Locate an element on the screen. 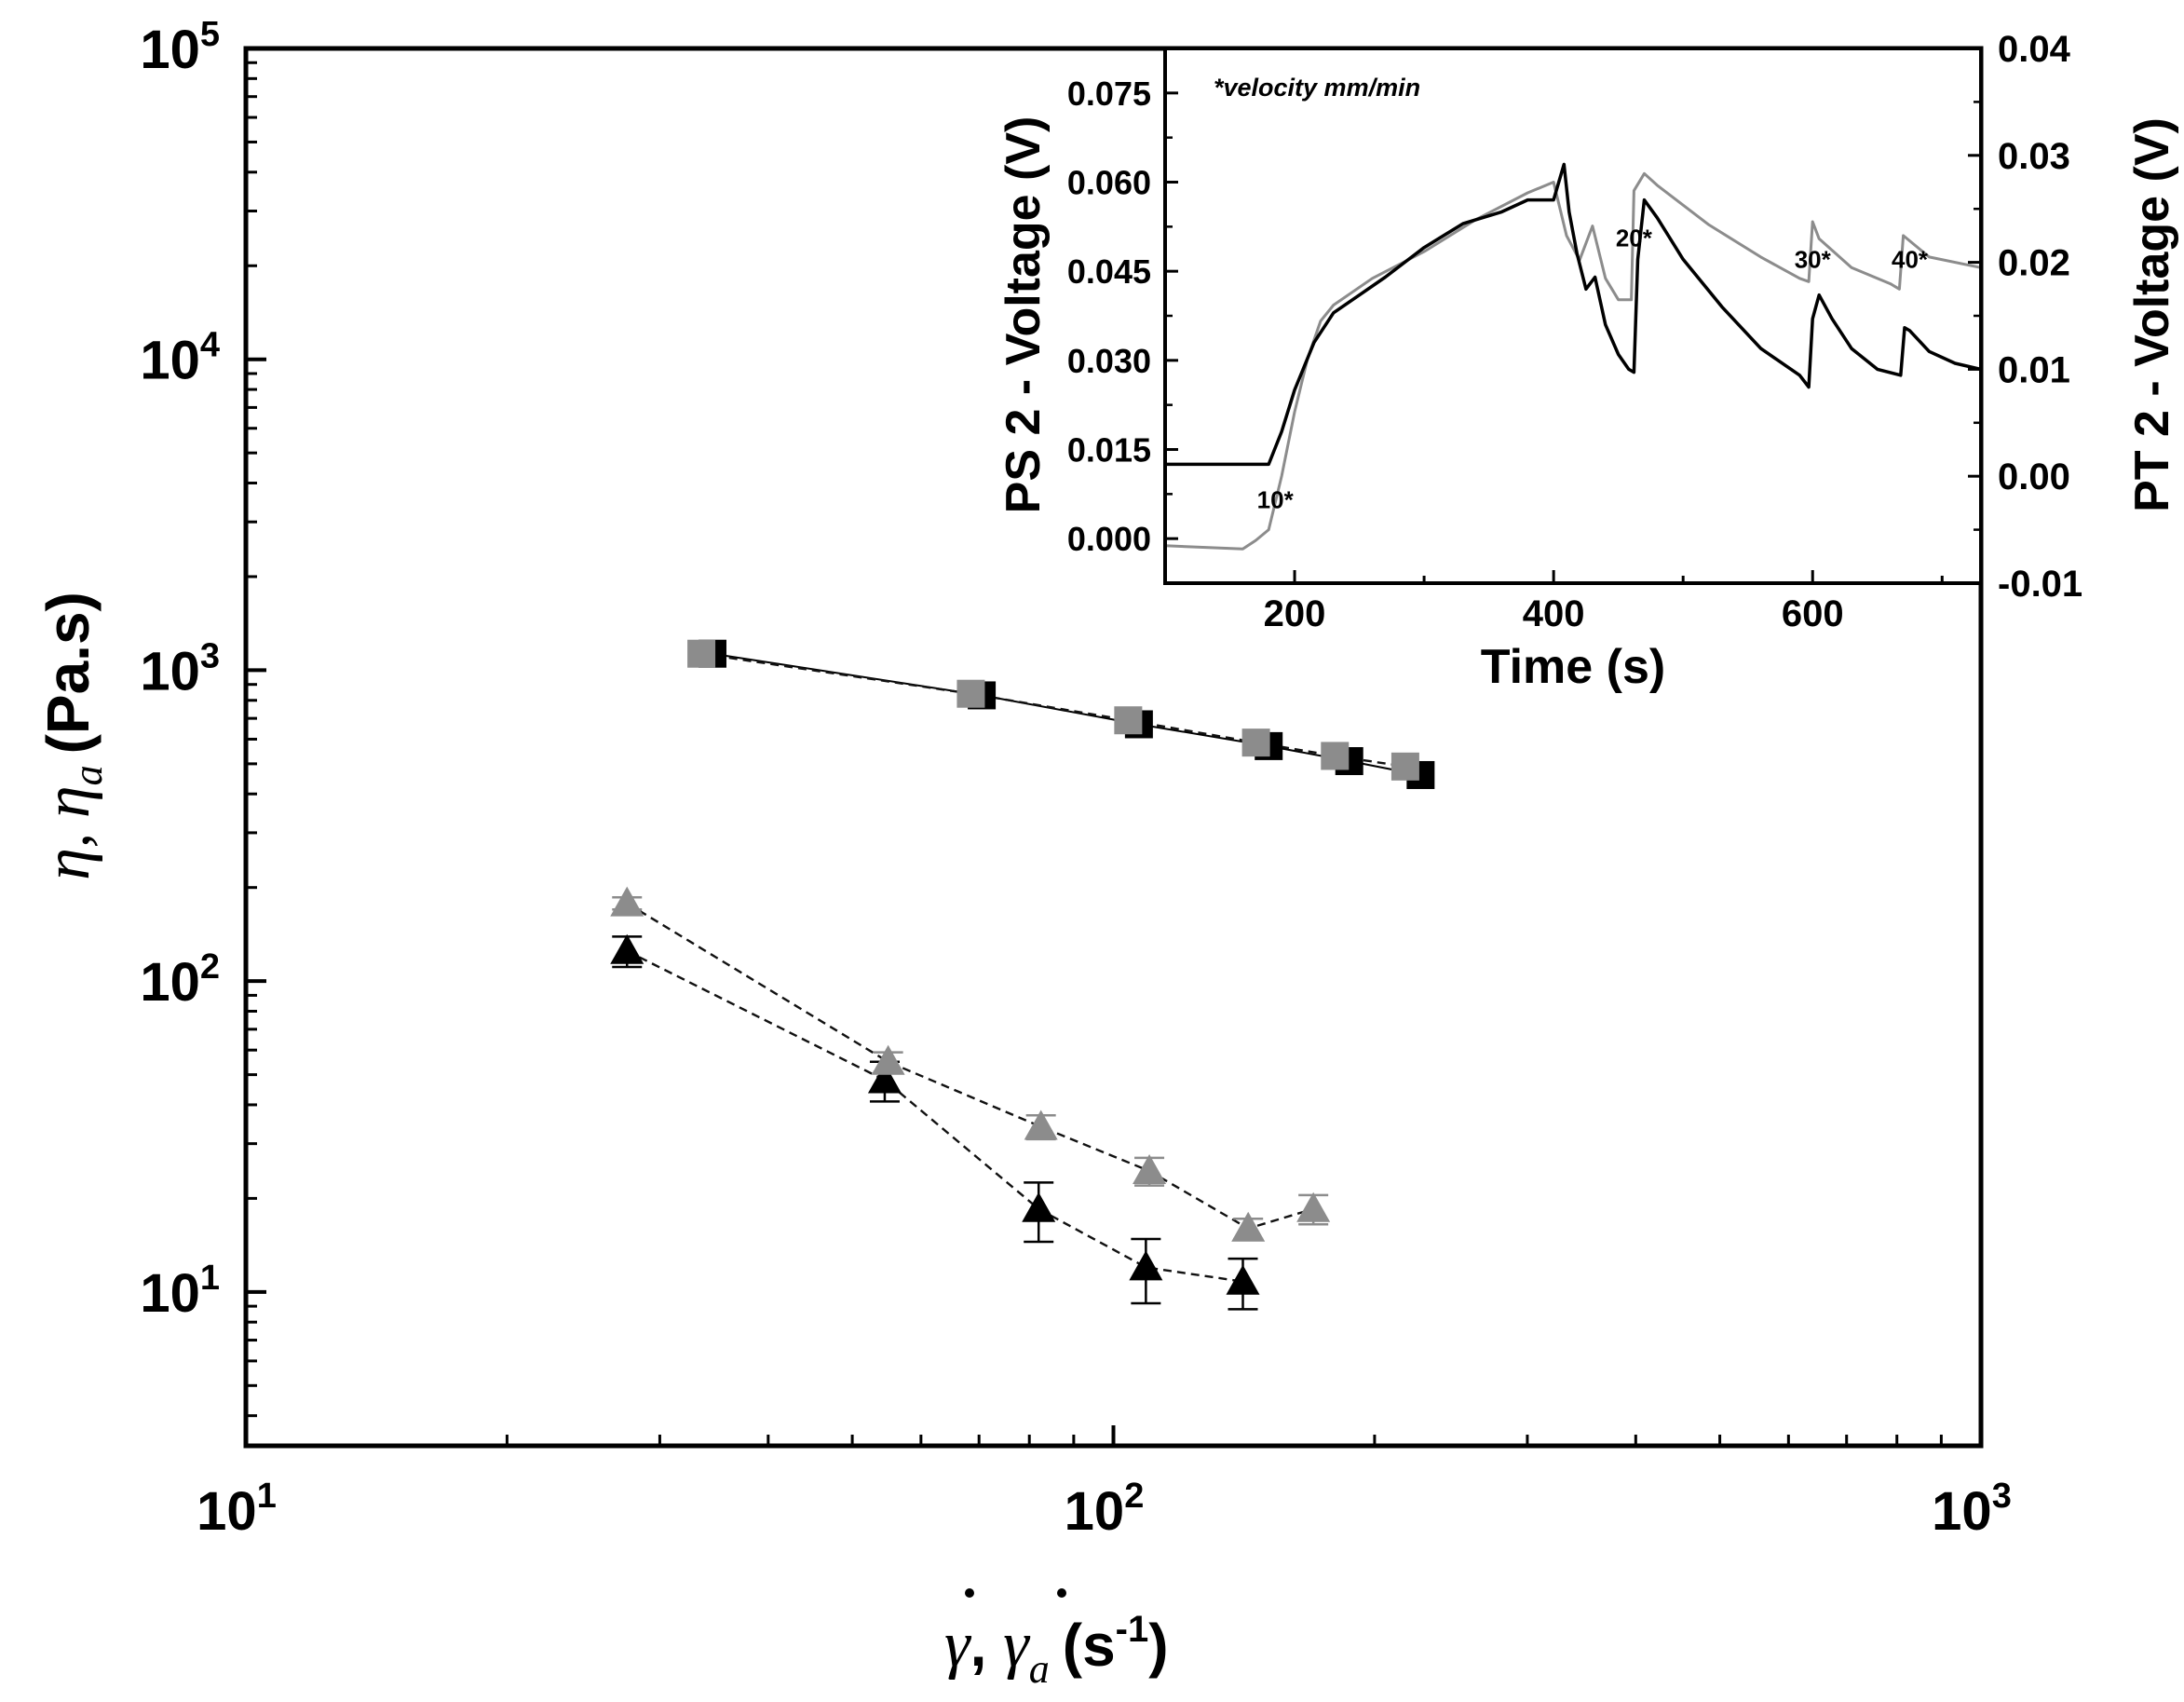 This screenshot has height=1702, width=2184. inset-series-lines is located at coordinates (1573, 356).